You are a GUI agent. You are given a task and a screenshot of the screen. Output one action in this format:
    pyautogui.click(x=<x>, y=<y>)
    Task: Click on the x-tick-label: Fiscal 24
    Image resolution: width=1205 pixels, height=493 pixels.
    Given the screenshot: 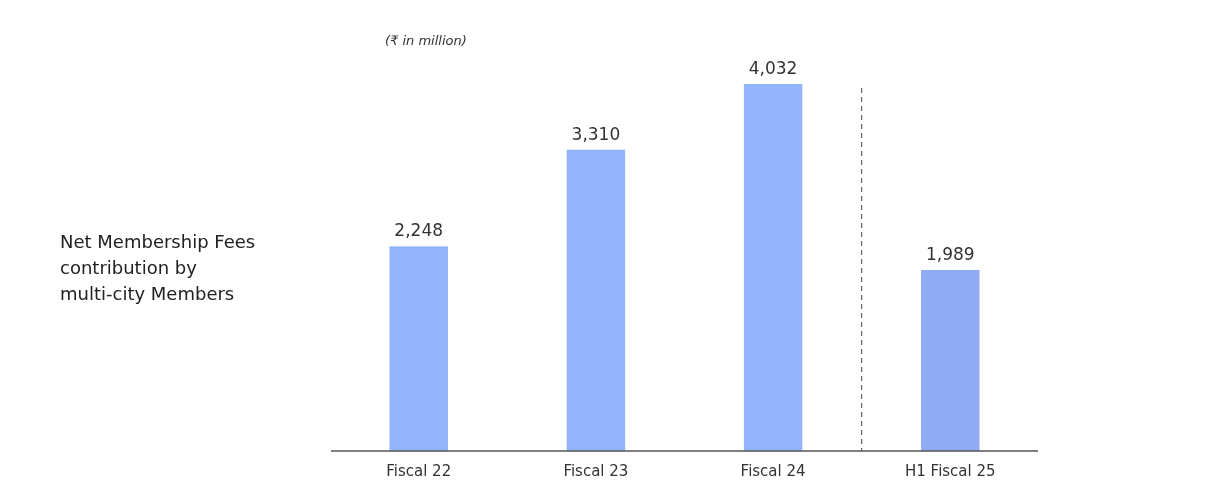 What is the action you would take?
    pyautogui.click(x=773, y=471)
    